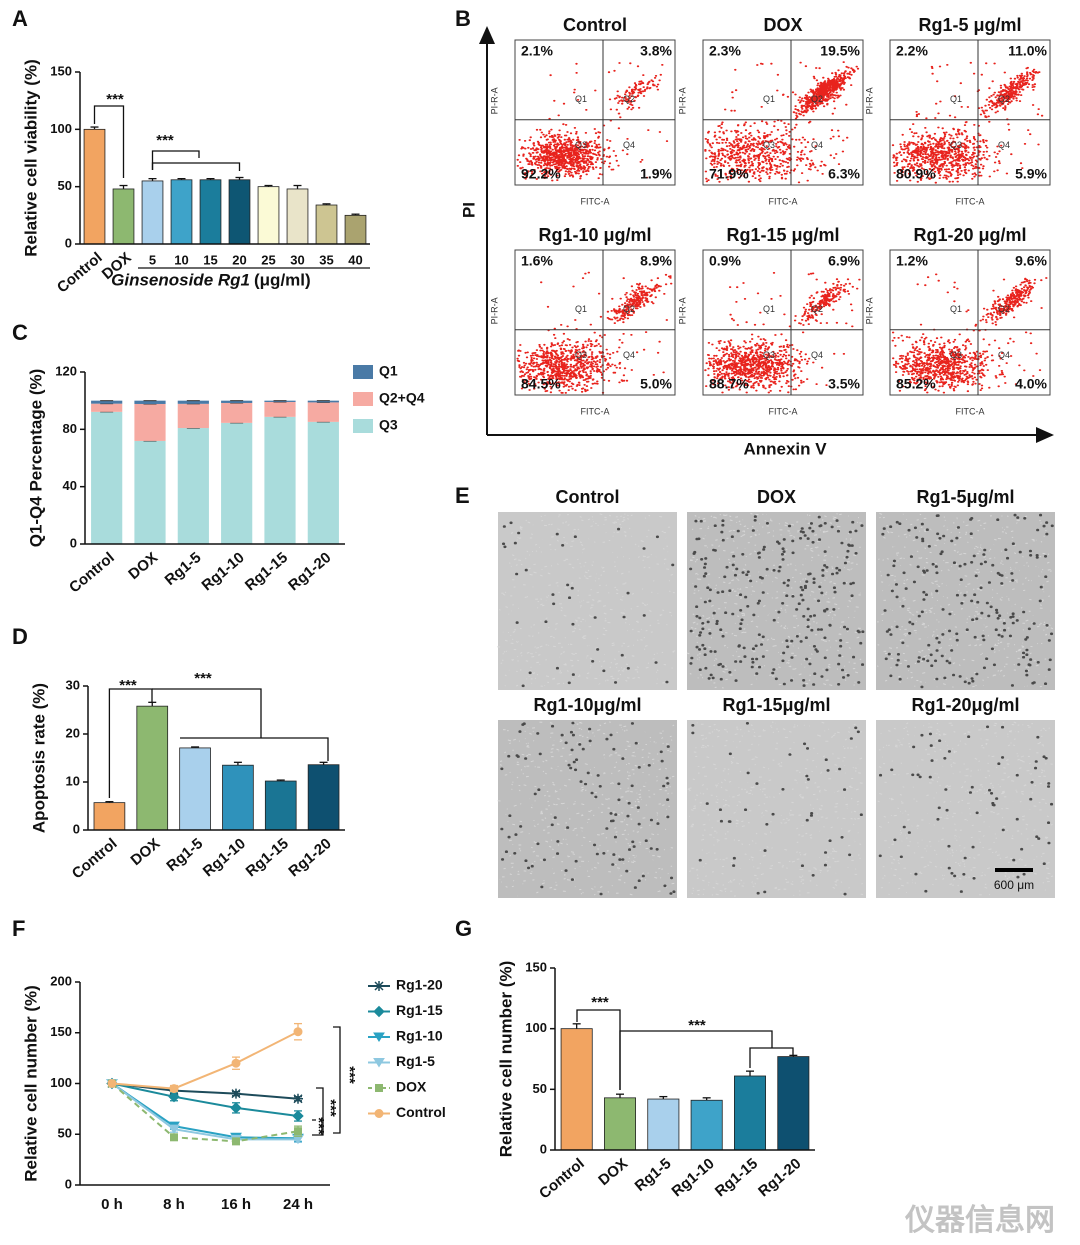 This screenshot has height=1245, width=1080. I want to click on flow-plot-title: Rg1-20 μg/ml, so click(969, 235).